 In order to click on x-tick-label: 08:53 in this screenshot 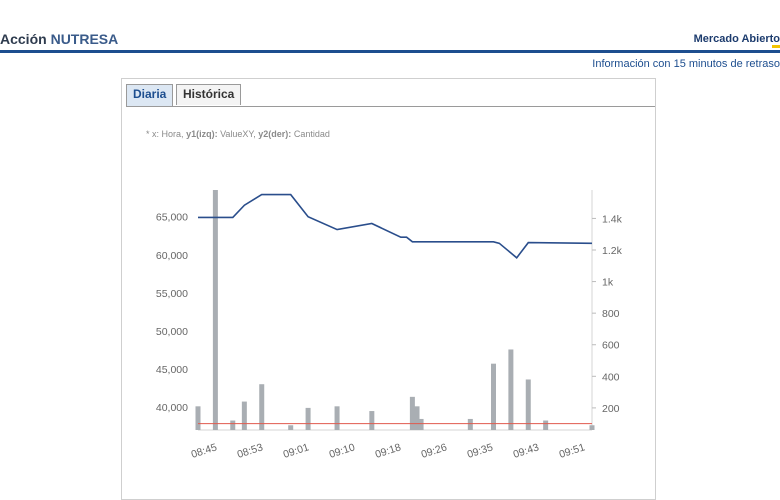, I will do `click(250, 451)`.